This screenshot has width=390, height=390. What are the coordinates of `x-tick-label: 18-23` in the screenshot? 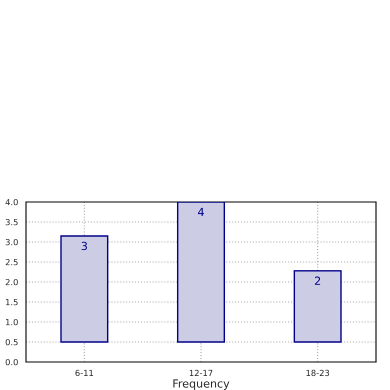 It's located at (318, 373).